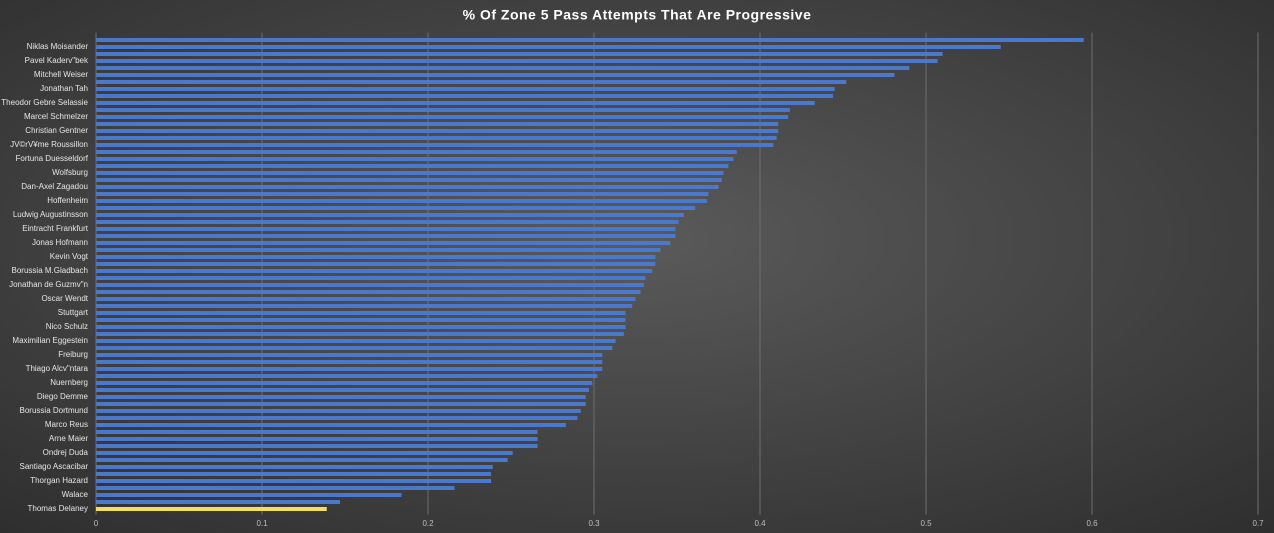  Describe the element at coordinates (67, 200) in the screenshot. I see `y-tick-label: Hoffenheim` at that location.